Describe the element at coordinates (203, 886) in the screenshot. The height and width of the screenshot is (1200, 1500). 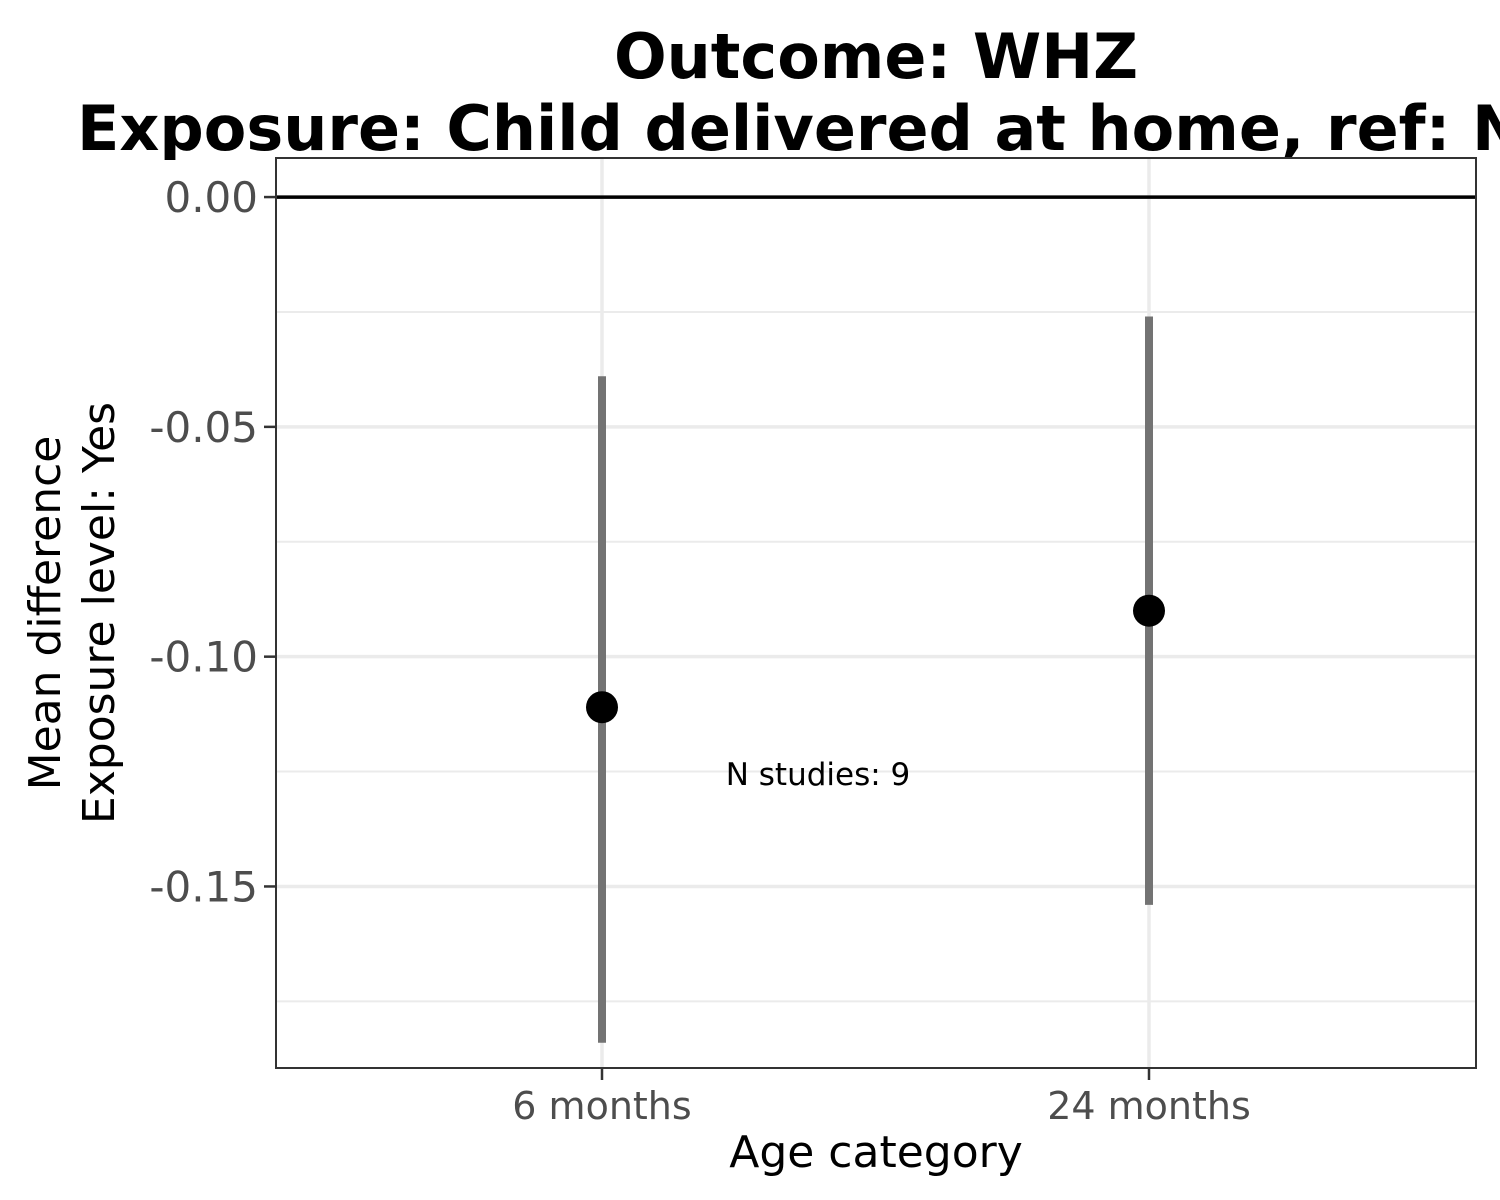
I see `y-tick-label: -0.15` at that location.